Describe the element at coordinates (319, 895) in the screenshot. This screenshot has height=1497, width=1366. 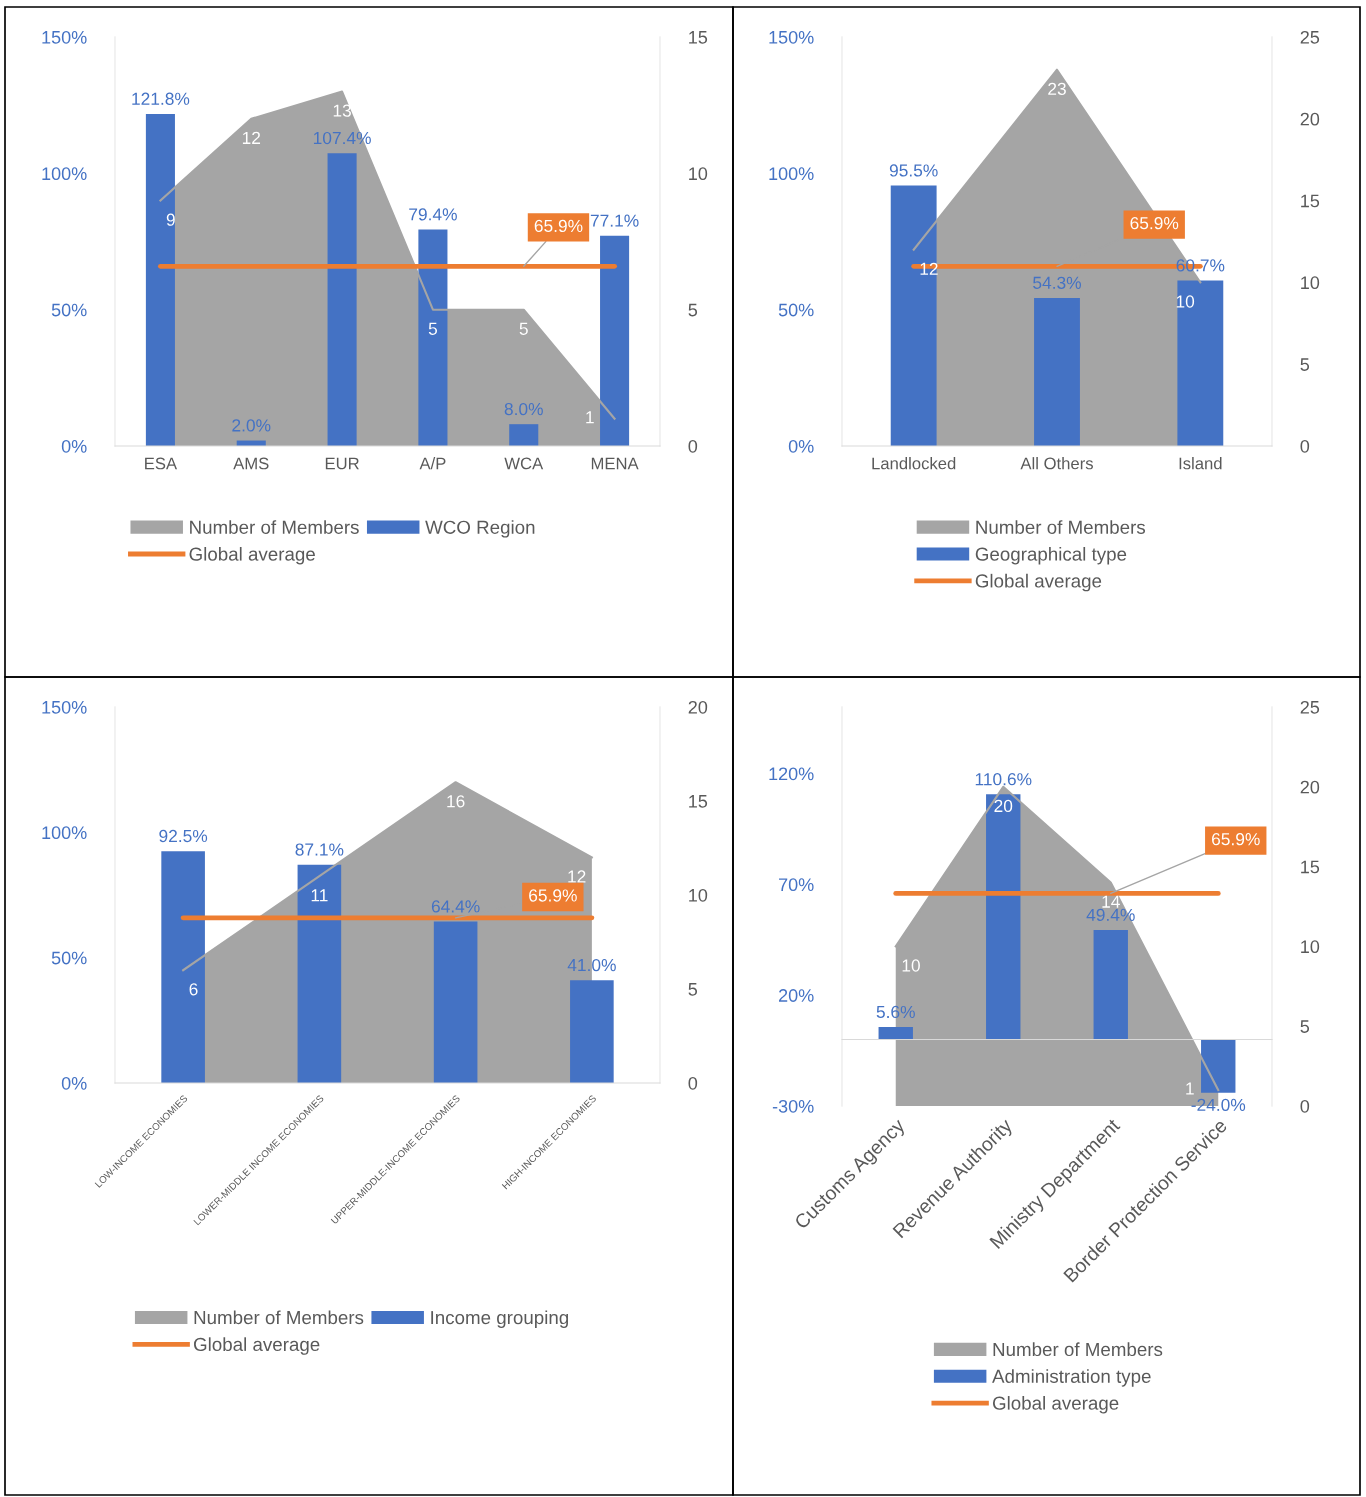
I see `data-label: 11` at that location.